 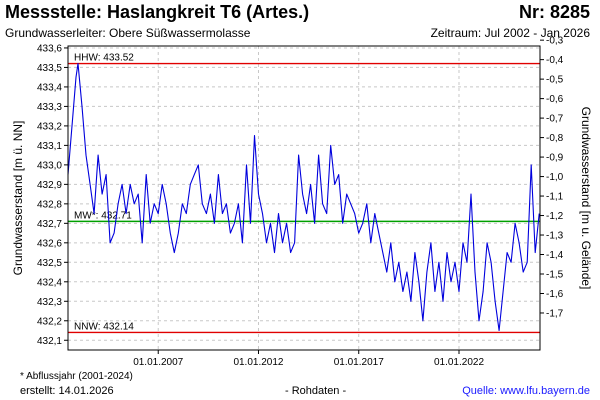 I want to click on y2-tick-label: -0,6, so click(x=555, y=99).